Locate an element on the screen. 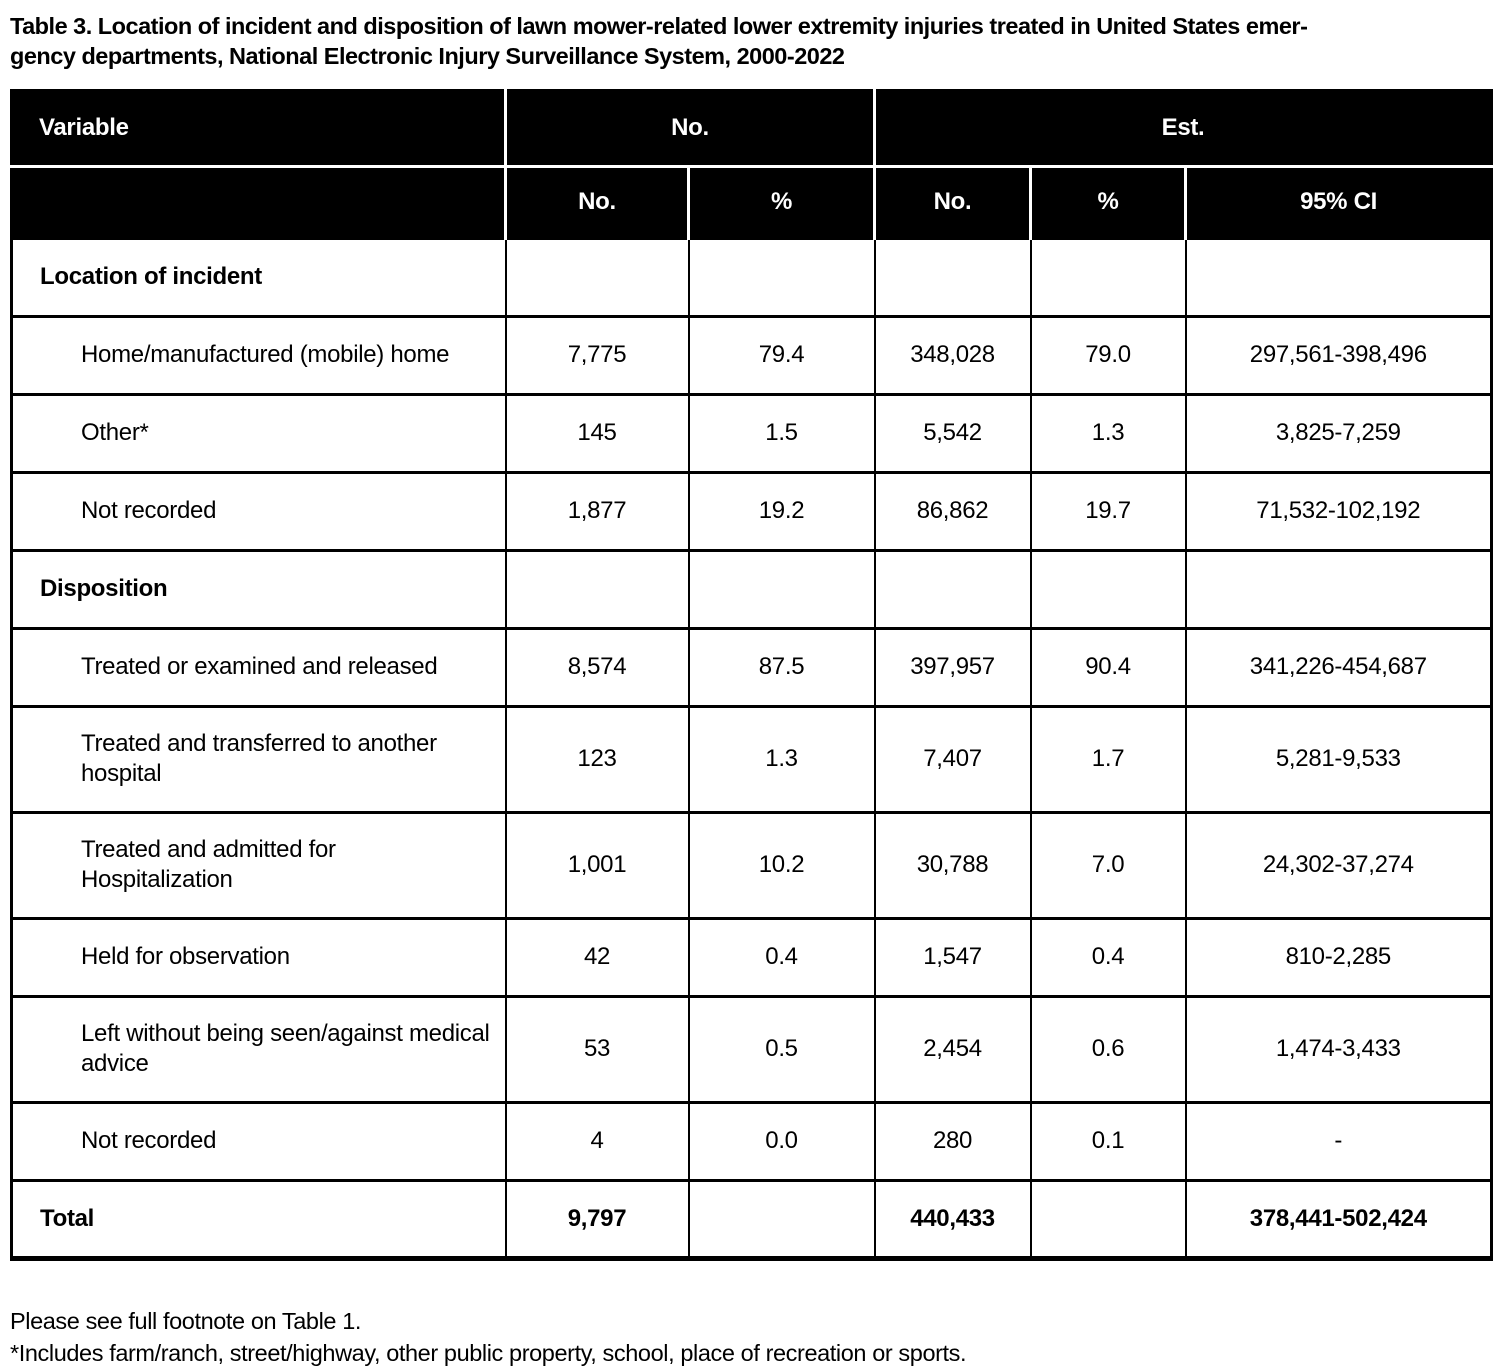 This screenshot has height=1370, width=1500. cell-est-pct: 0.6 is located at coordinates (1108, 1049).